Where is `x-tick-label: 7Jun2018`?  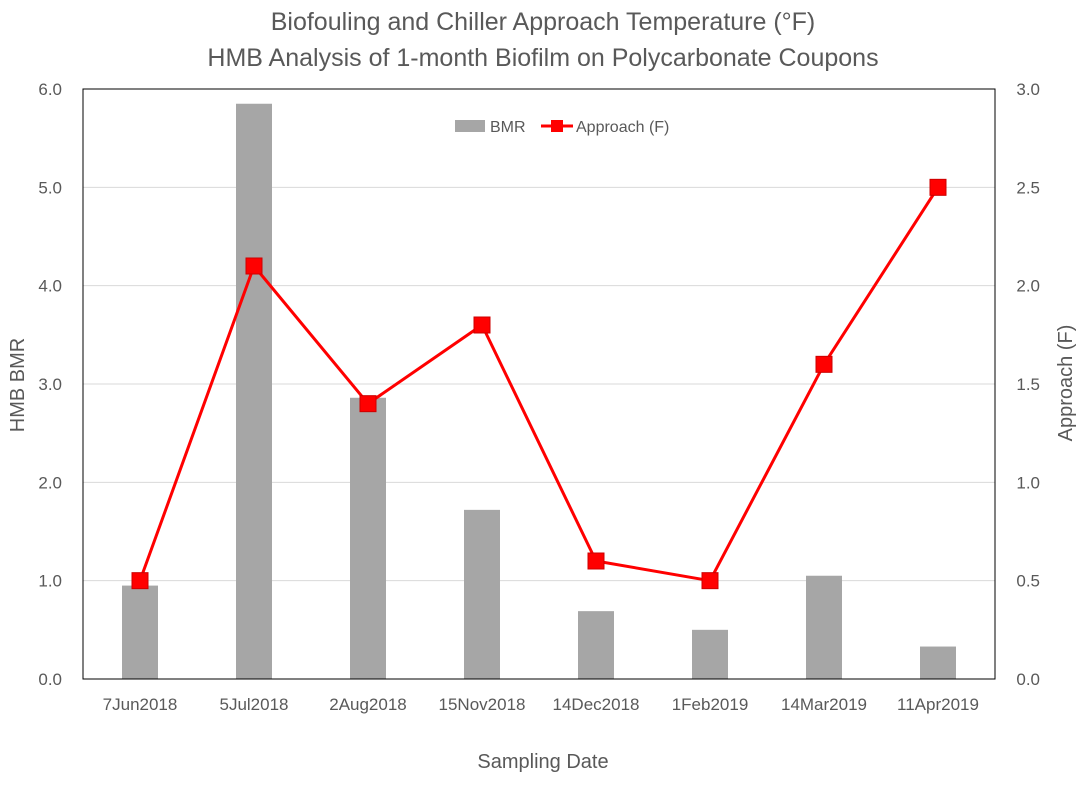
x-tick-label: 7Jun2018 is located at coordinates (140, 704).